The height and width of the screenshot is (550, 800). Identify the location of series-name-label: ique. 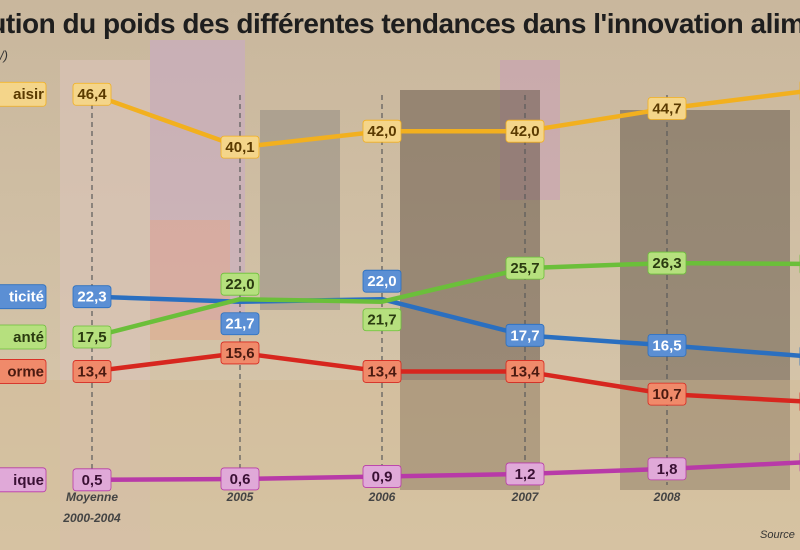
(28, 480).